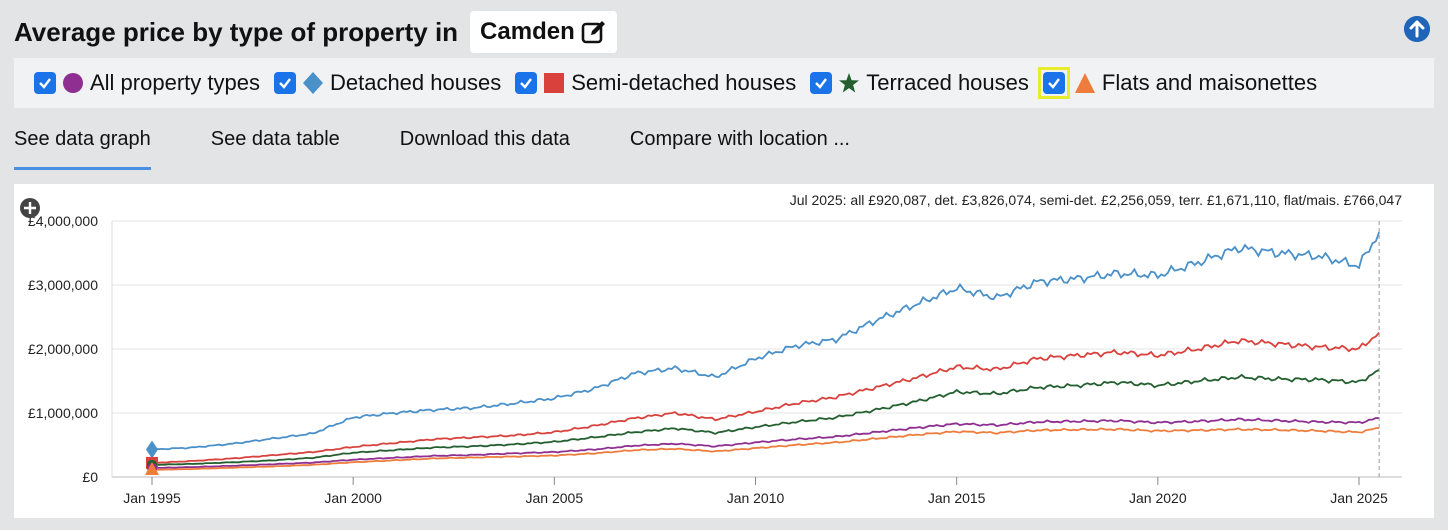 Image resolution: width=1448 pixels, height=530 pixels. I want to click on x-tick-label: Jan 2000, so click(353, 498).